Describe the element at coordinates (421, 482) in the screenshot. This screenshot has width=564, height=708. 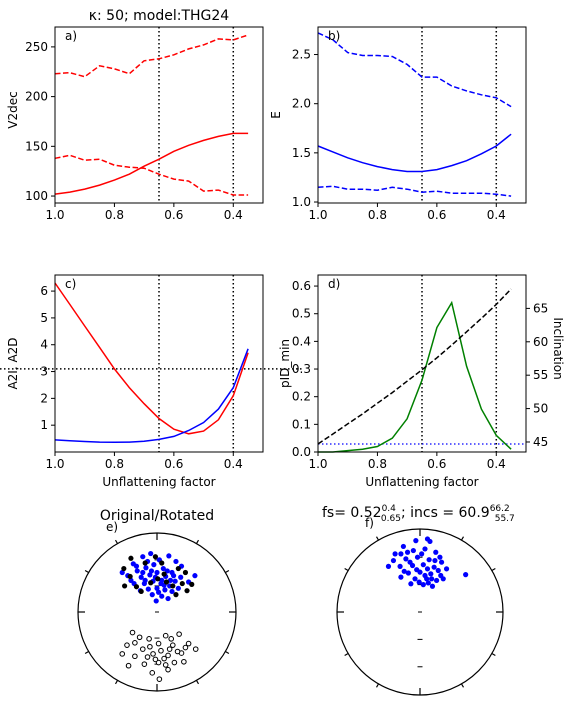
I see `x-axis-label-d: Unflattening factor` at that location.